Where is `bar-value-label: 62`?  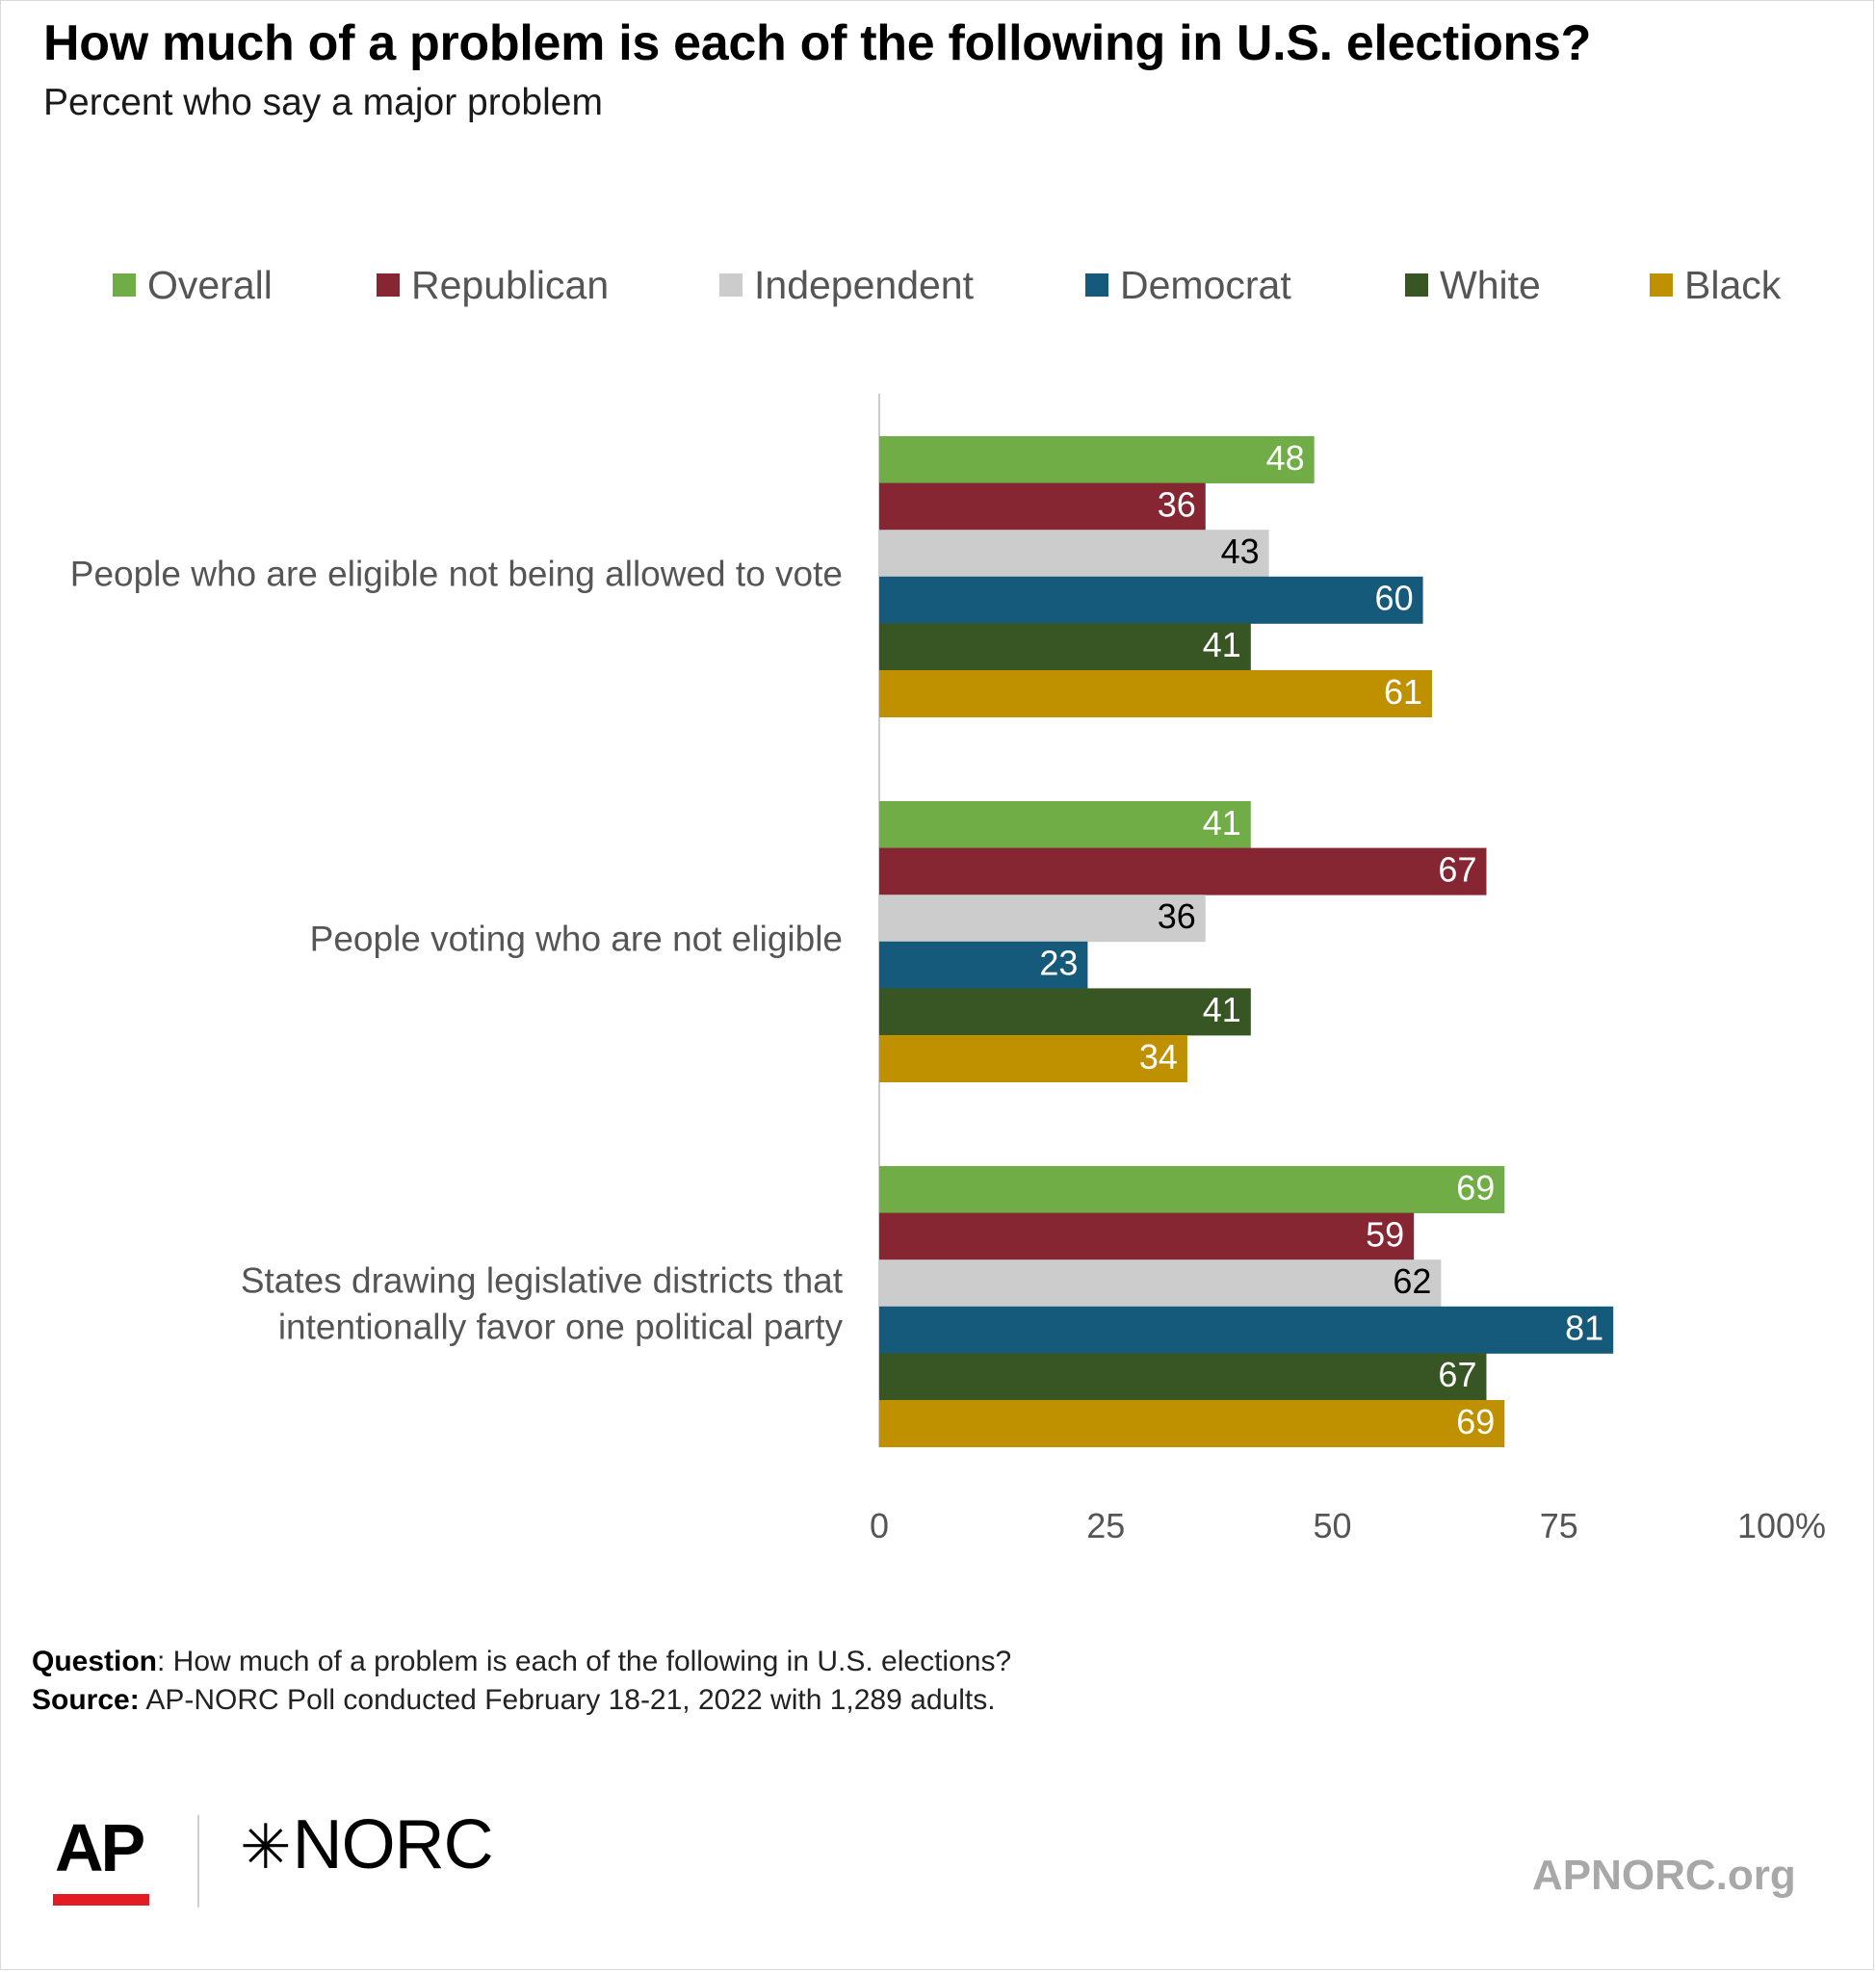
bar-value-label: 62 is located at coordinates (1412, 1281).